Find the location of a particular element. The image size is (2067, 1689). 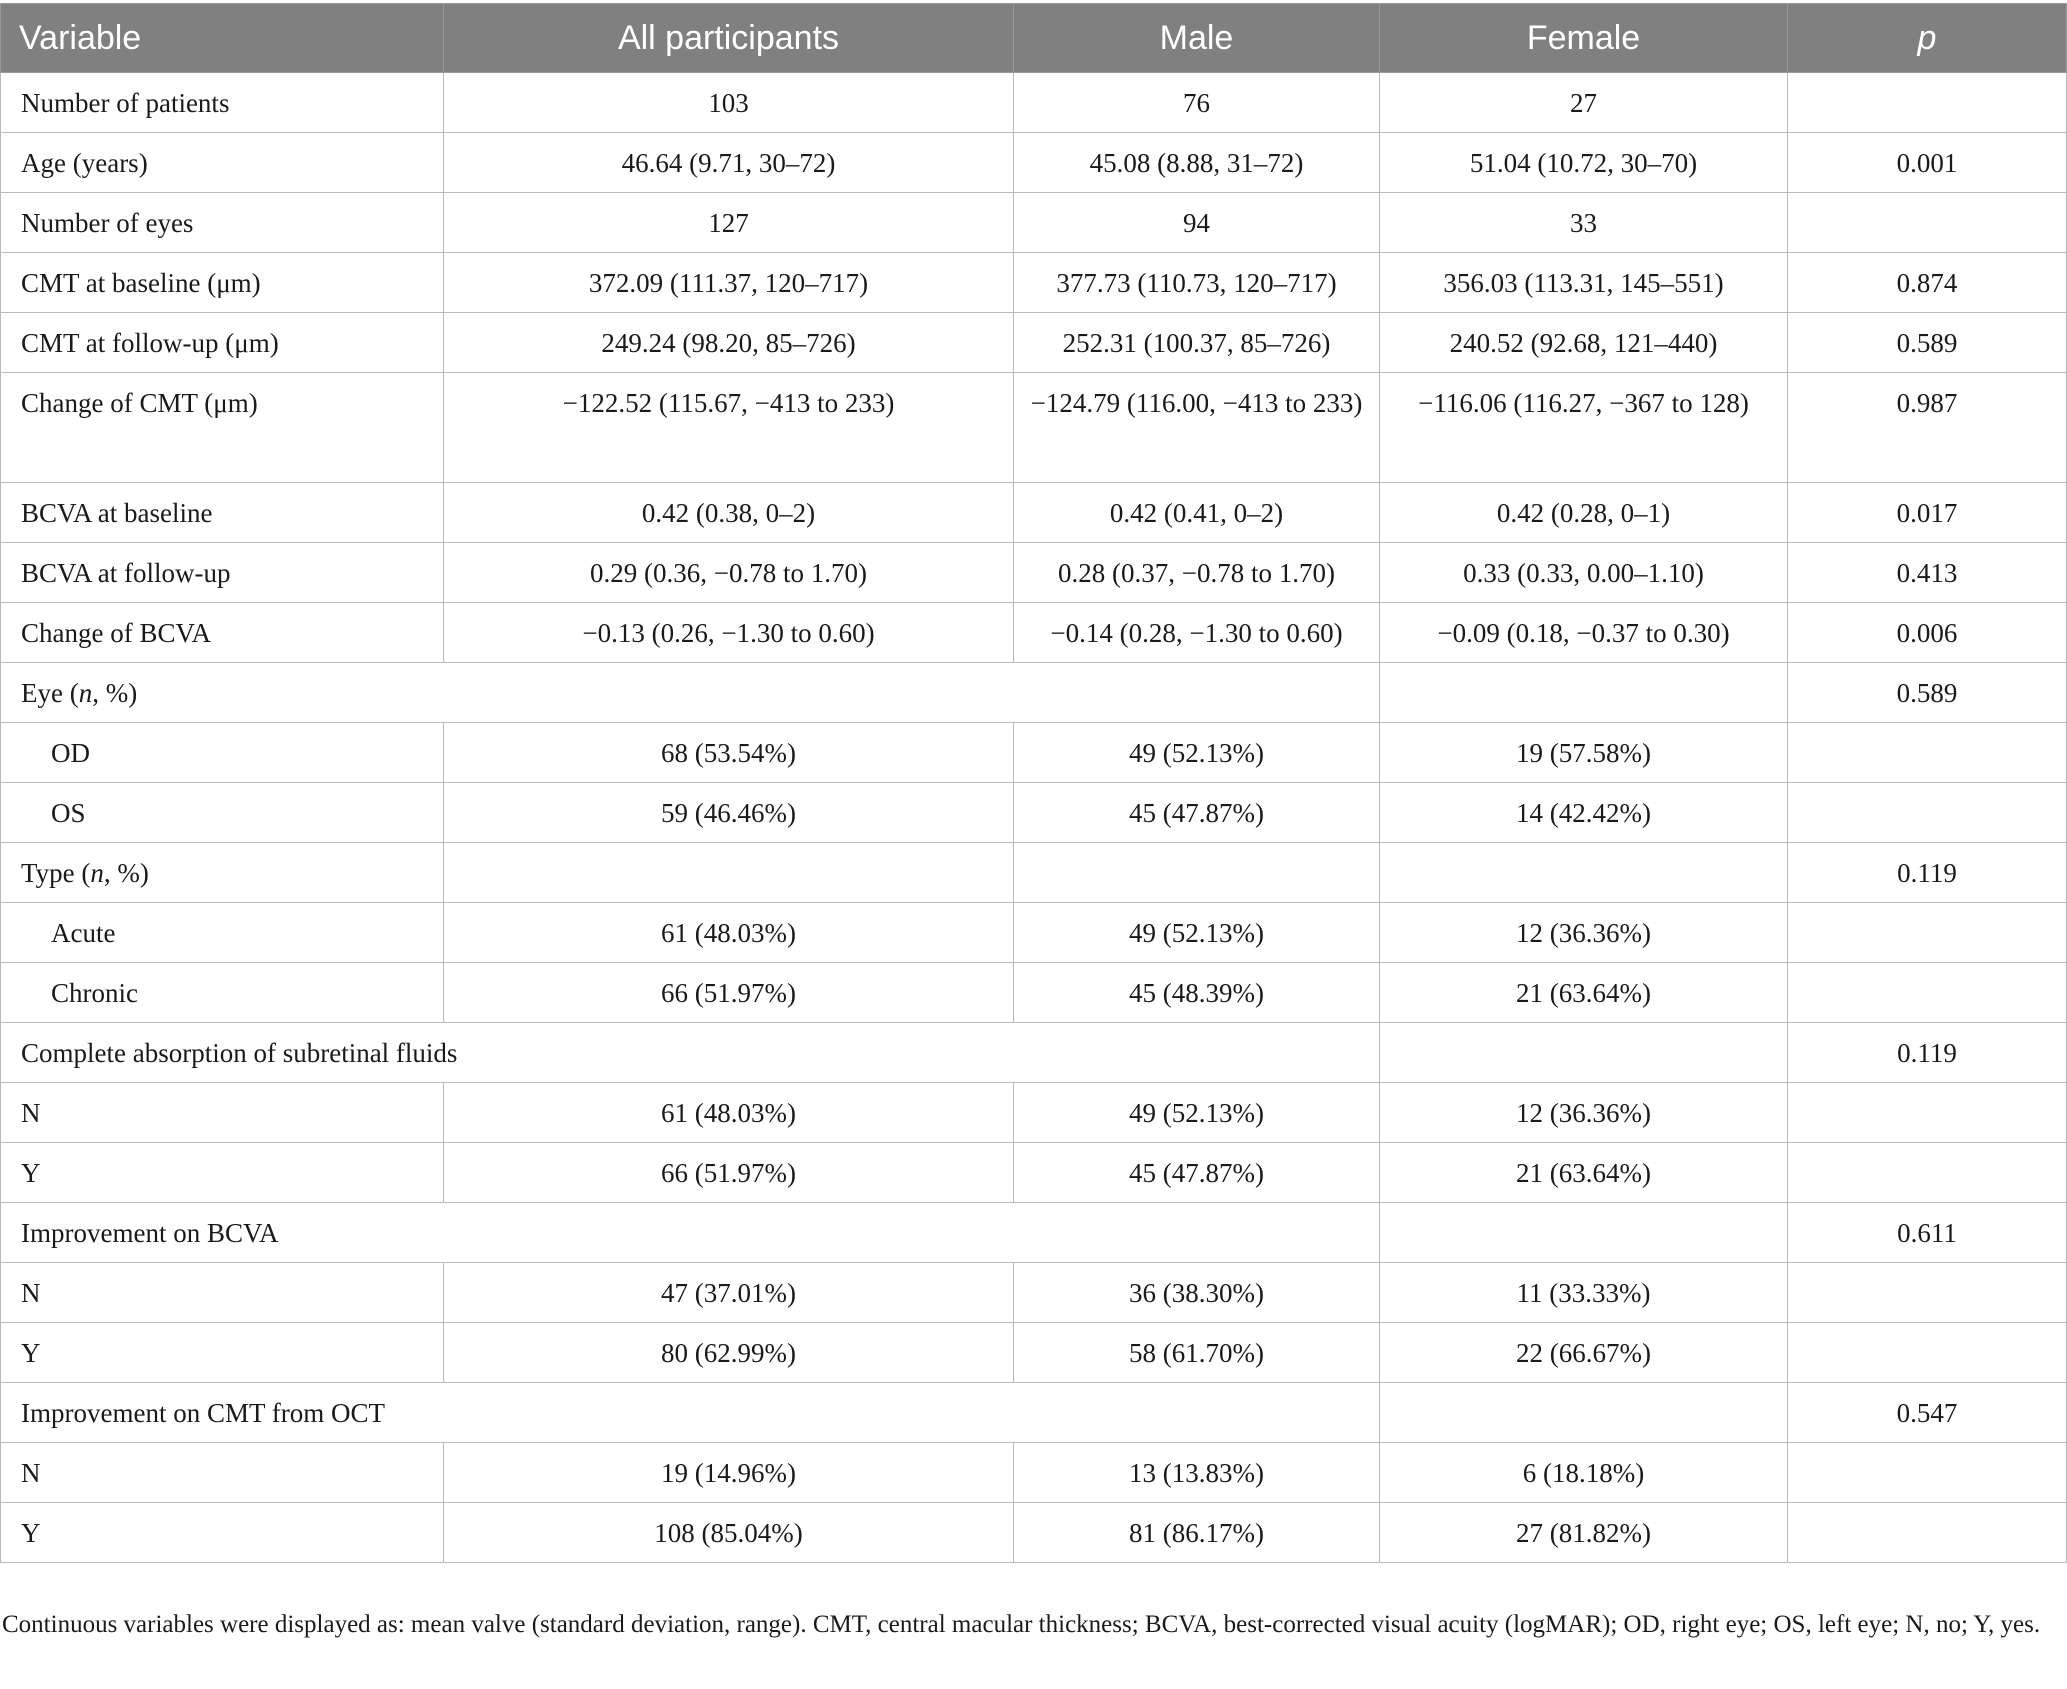

cell-female: −0.09 (0.18, −0.37 to 0.30) is located at coordinates (1583, 632).